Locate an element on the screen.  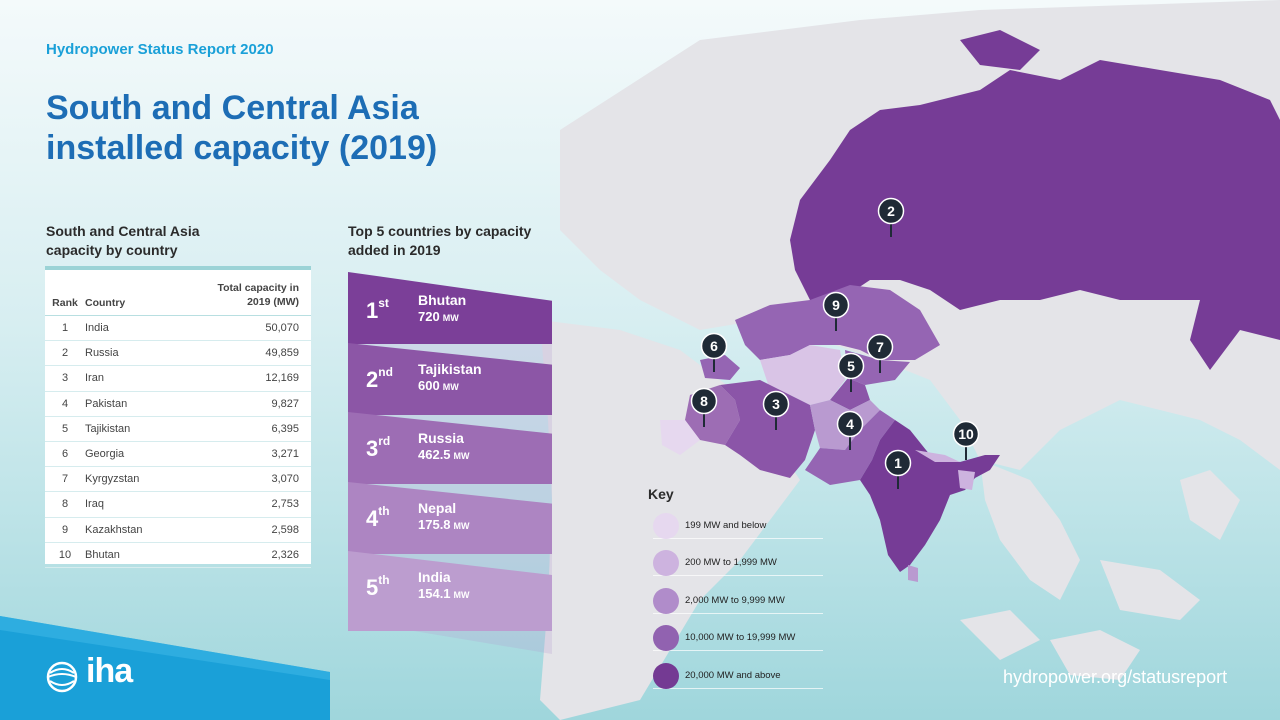
map-pin-kyrgyzstan: 7 is located at coordinates (880, 353).